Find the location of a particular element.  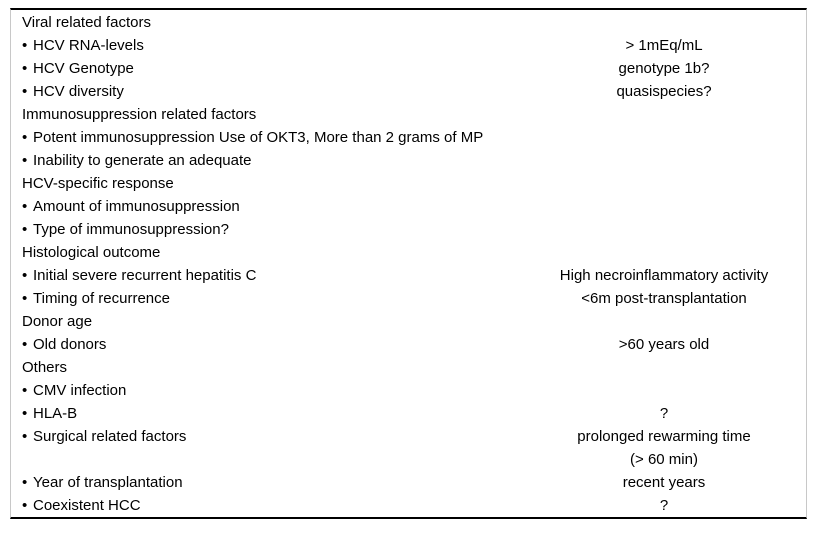

row-label-cell: Donor age is located at coordinates (266, 321).